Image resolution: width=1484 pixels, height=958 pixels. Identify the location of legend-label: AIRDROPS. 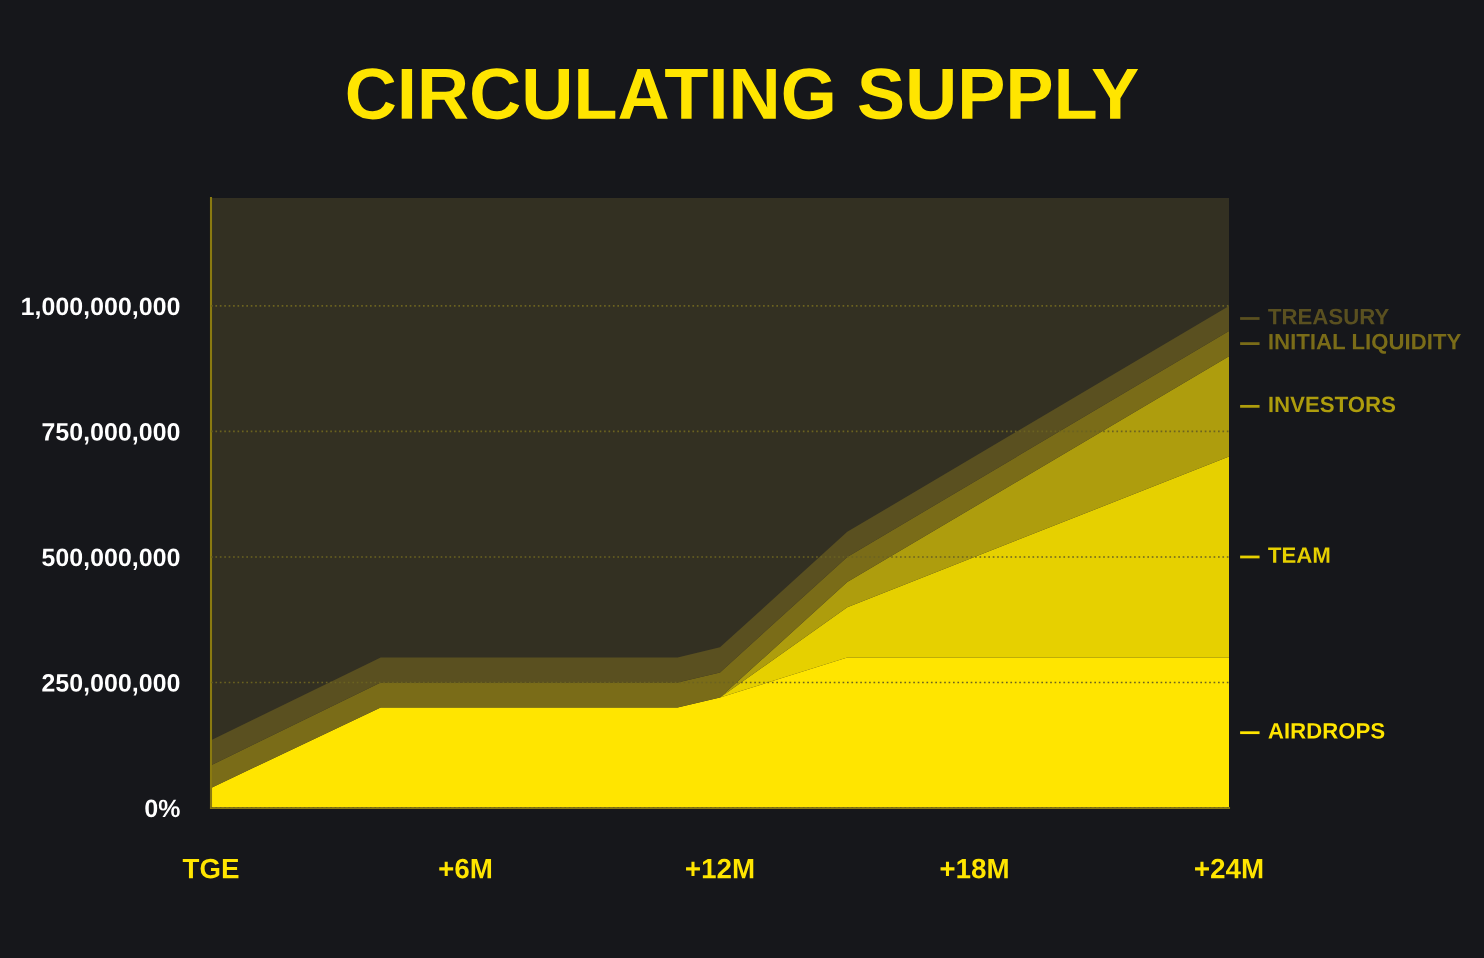
(1326, 730).